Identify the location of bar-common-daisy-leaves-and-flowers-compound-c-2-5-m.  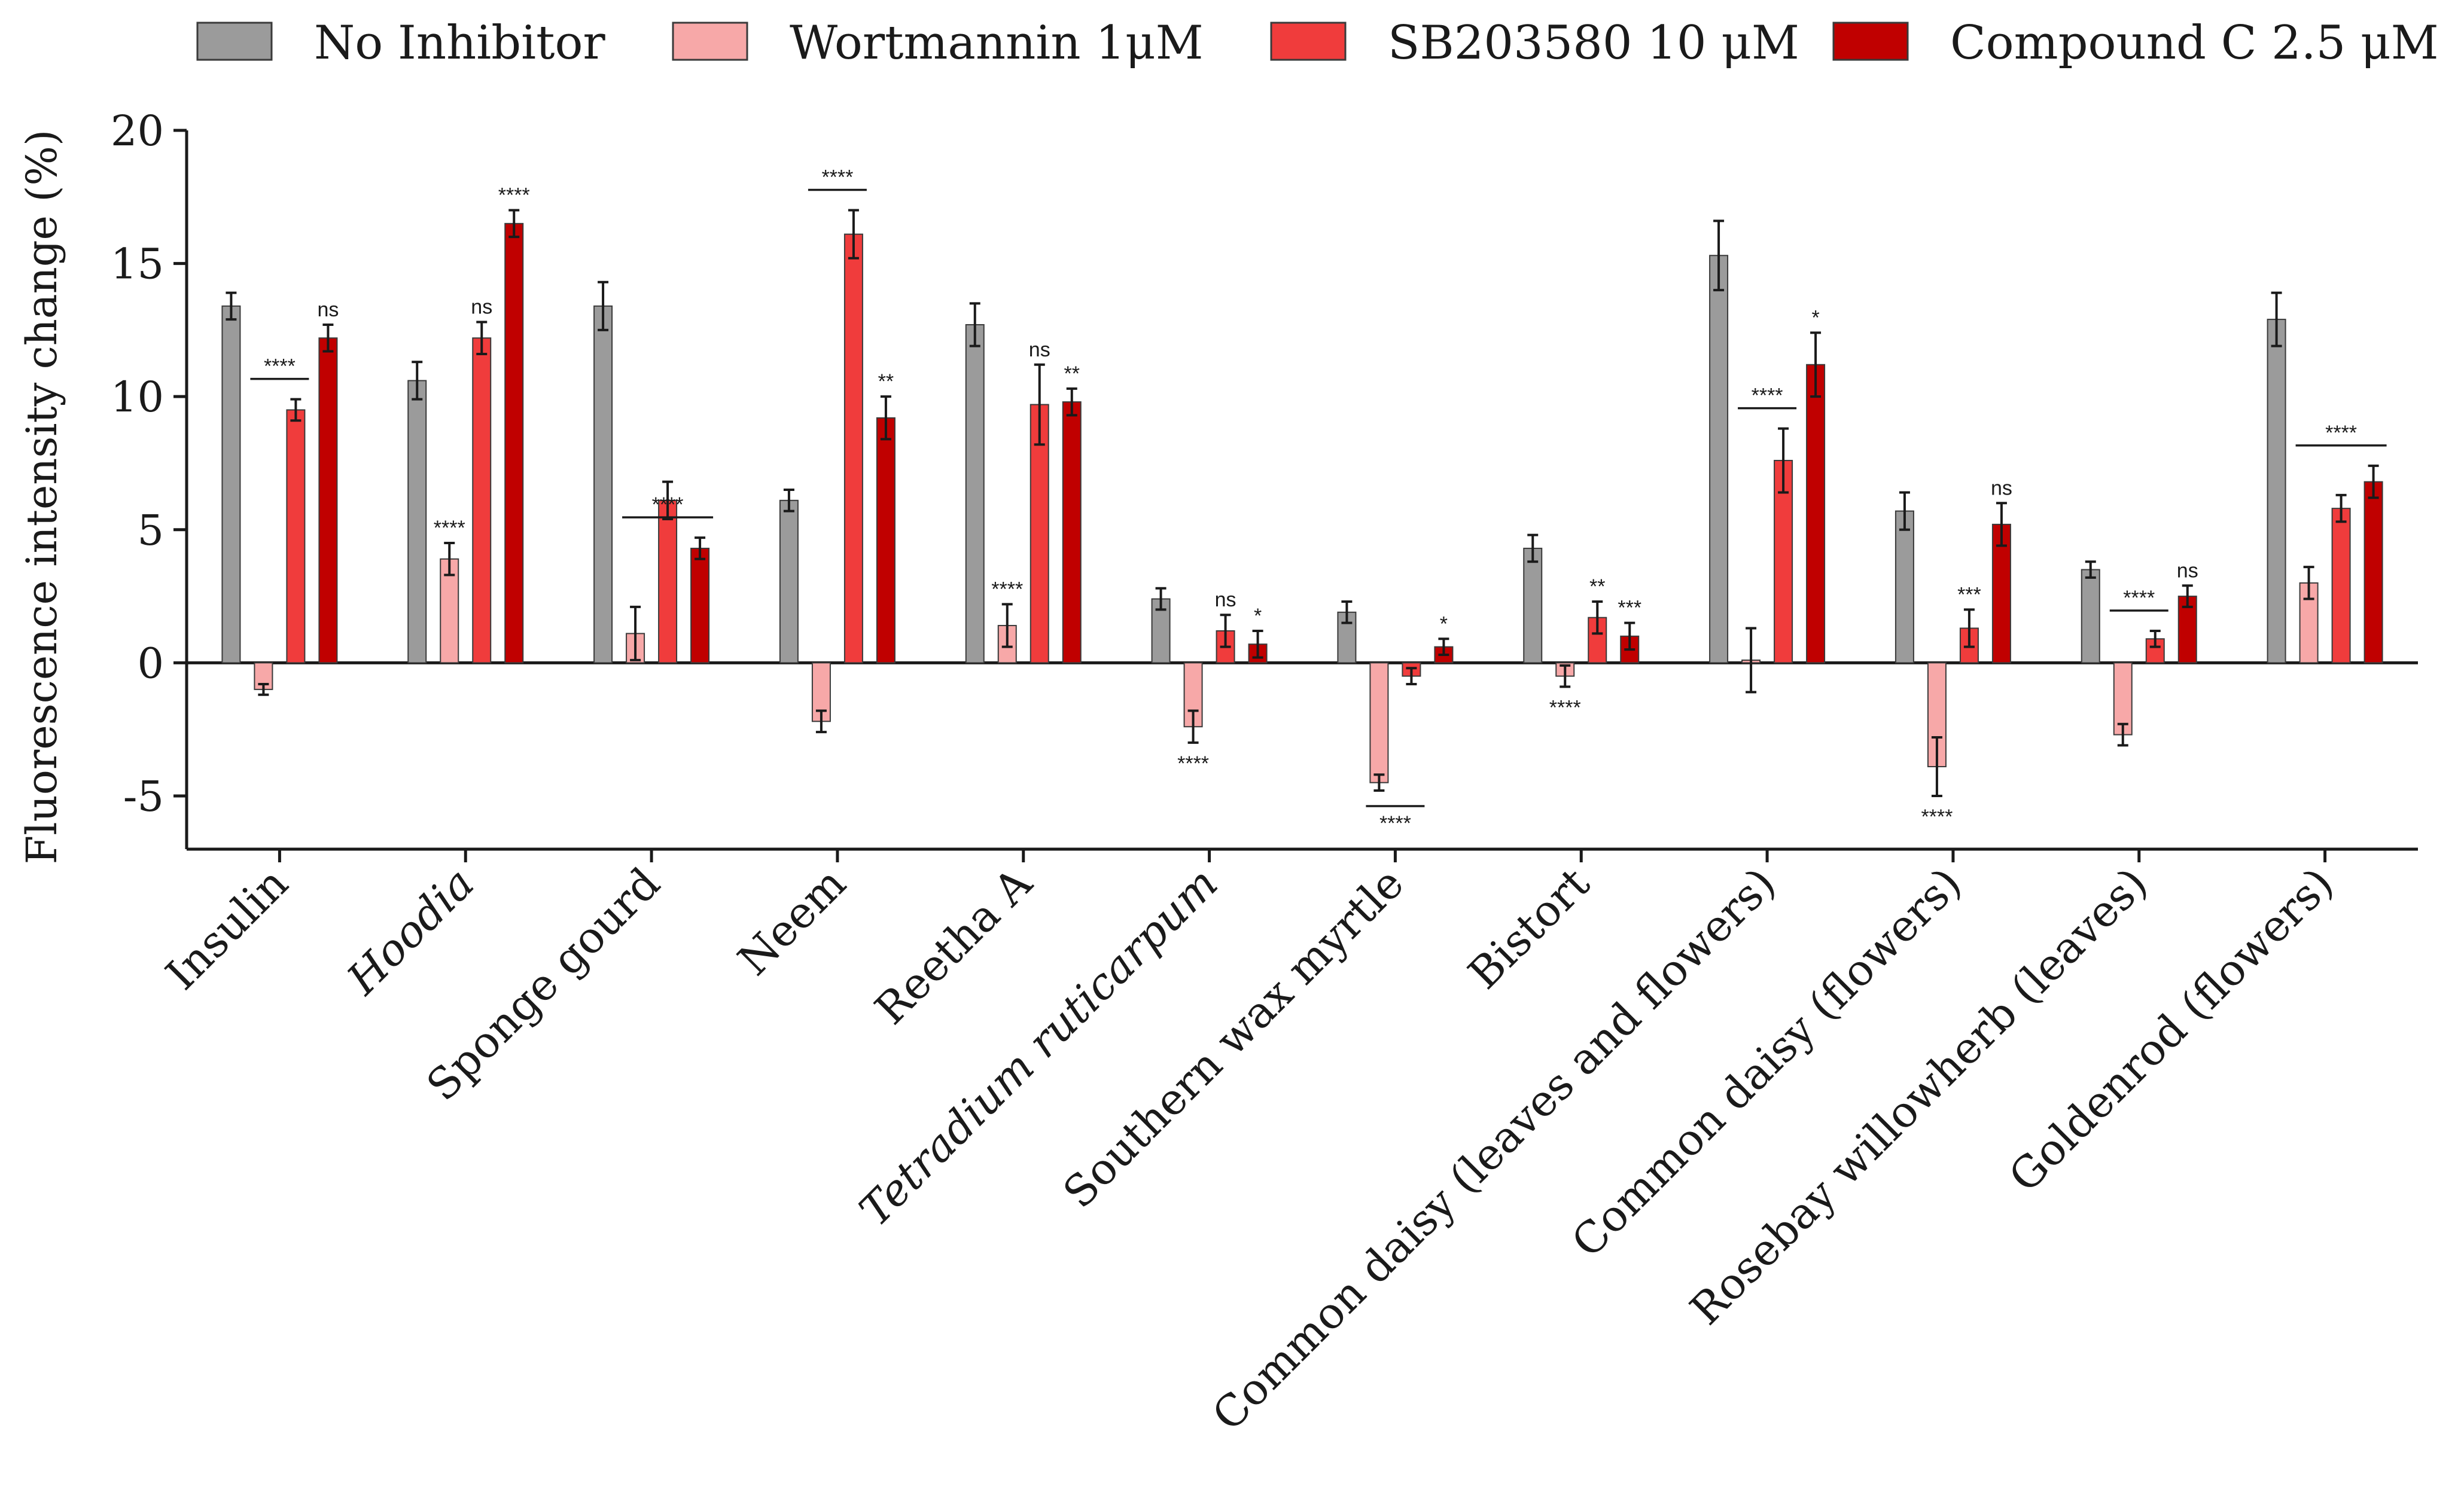
(1816, 514).